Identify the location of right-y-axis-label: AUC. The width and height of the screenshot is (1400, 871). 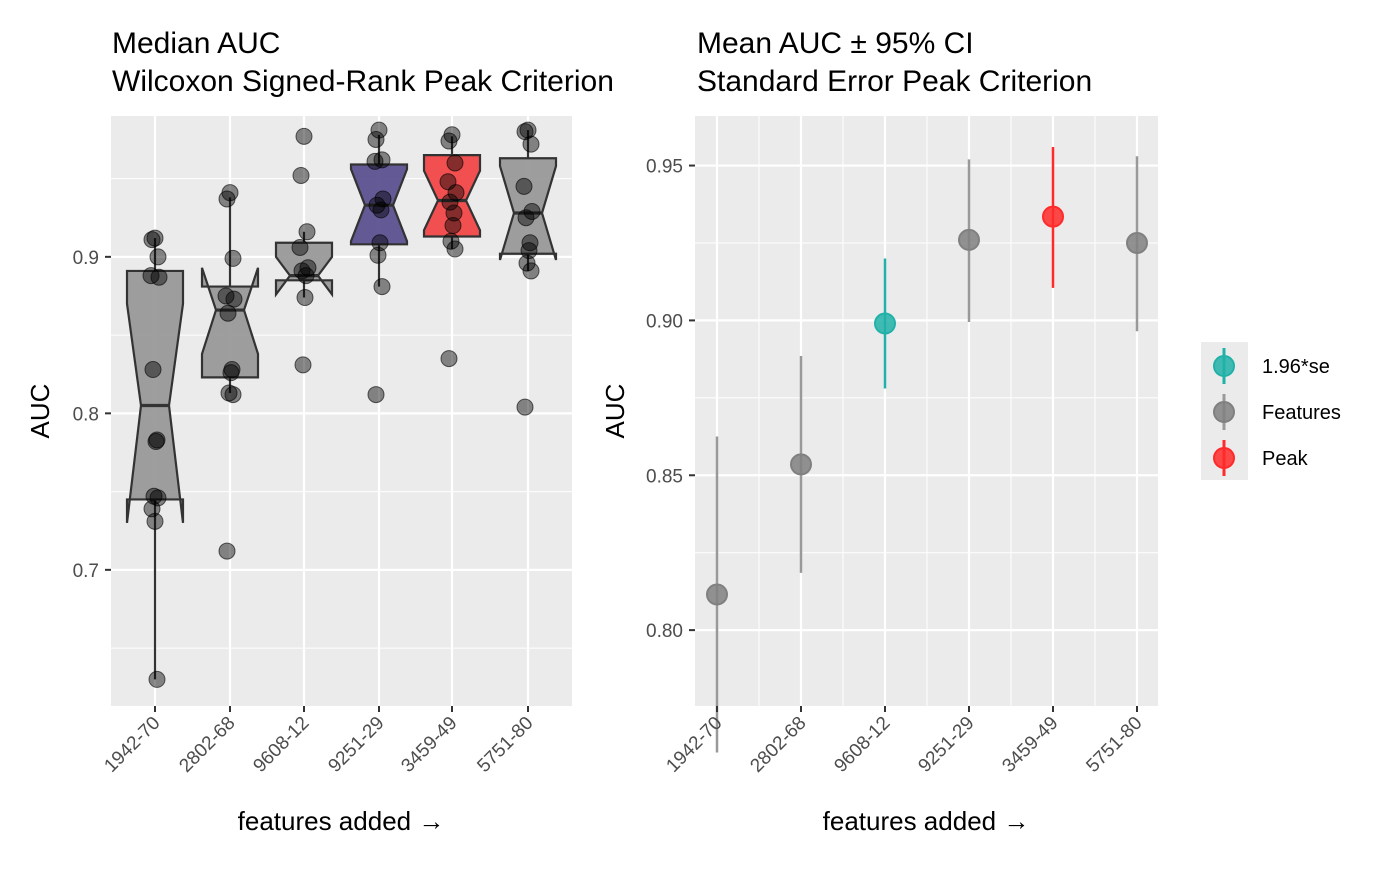
(615, 411).